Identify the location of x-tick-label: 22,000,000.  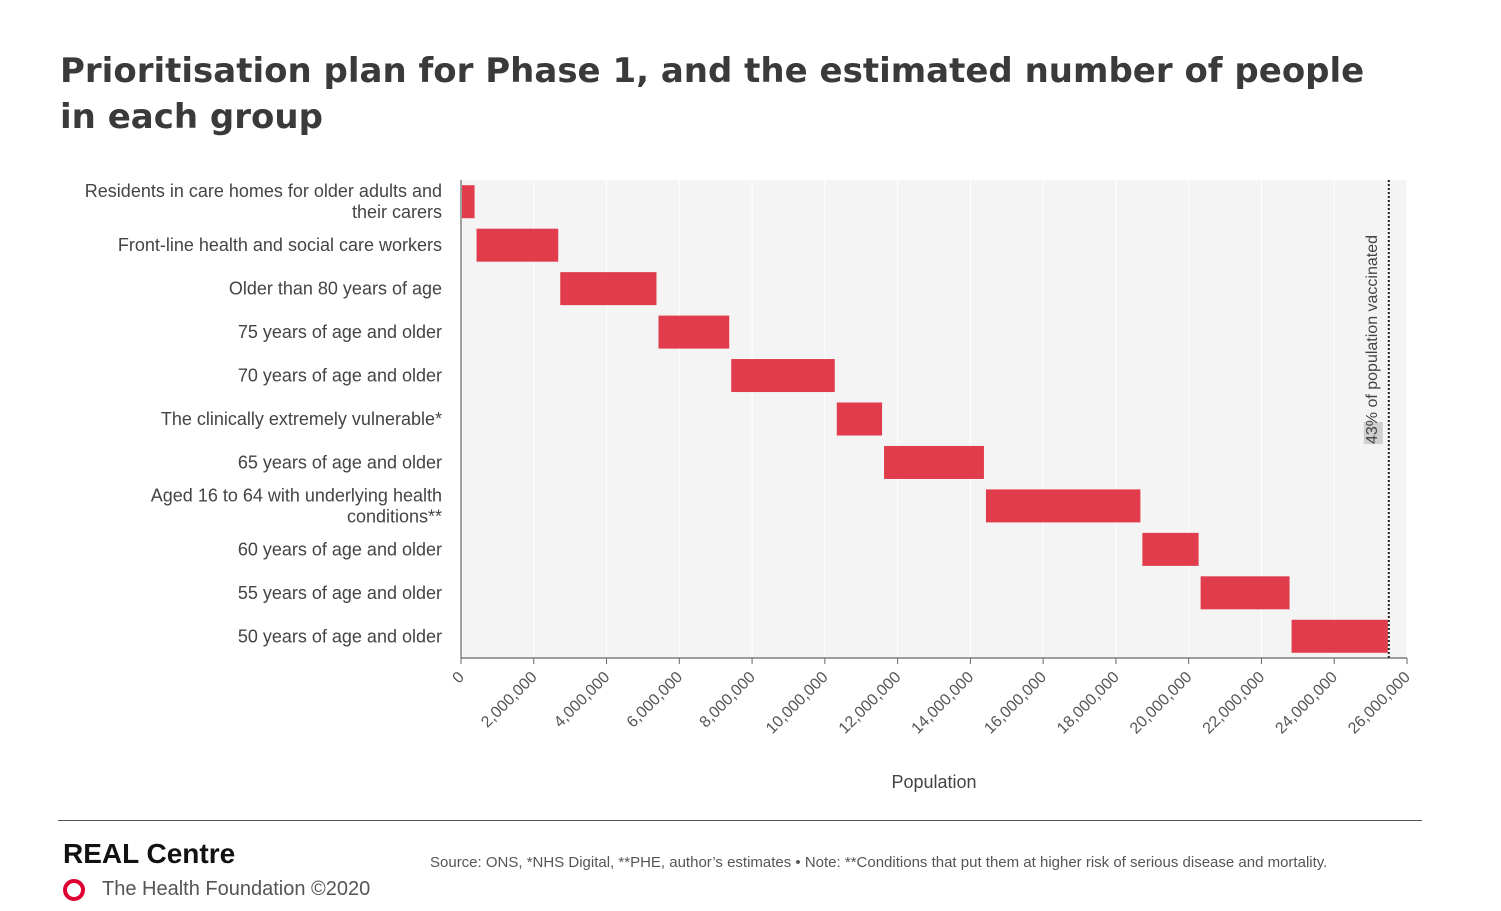
(1234, 703).